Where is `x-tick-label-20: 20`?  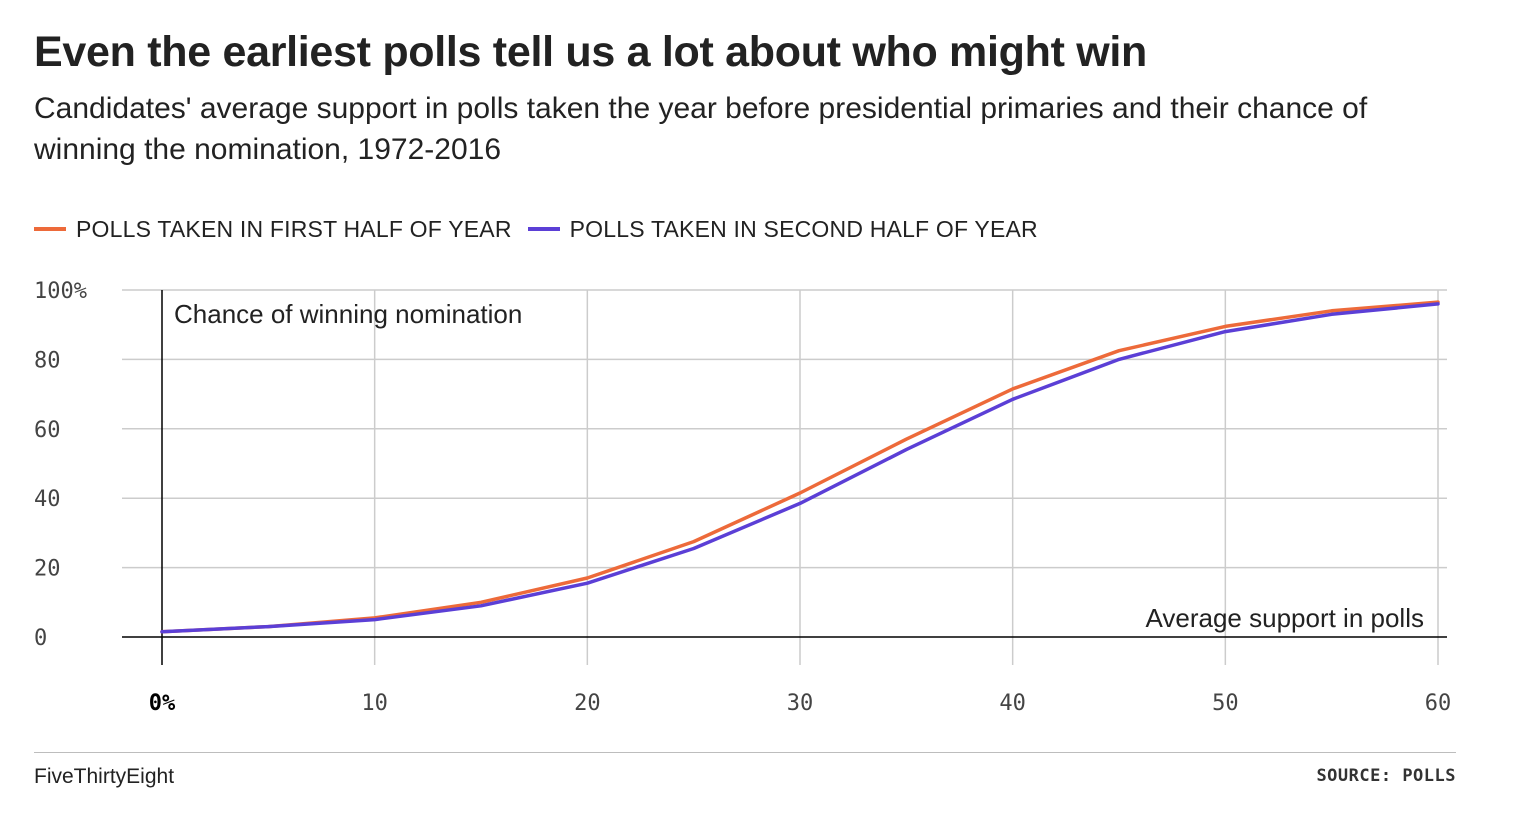 x-tick-label-20: 20 is located at coordinates (587, 703).